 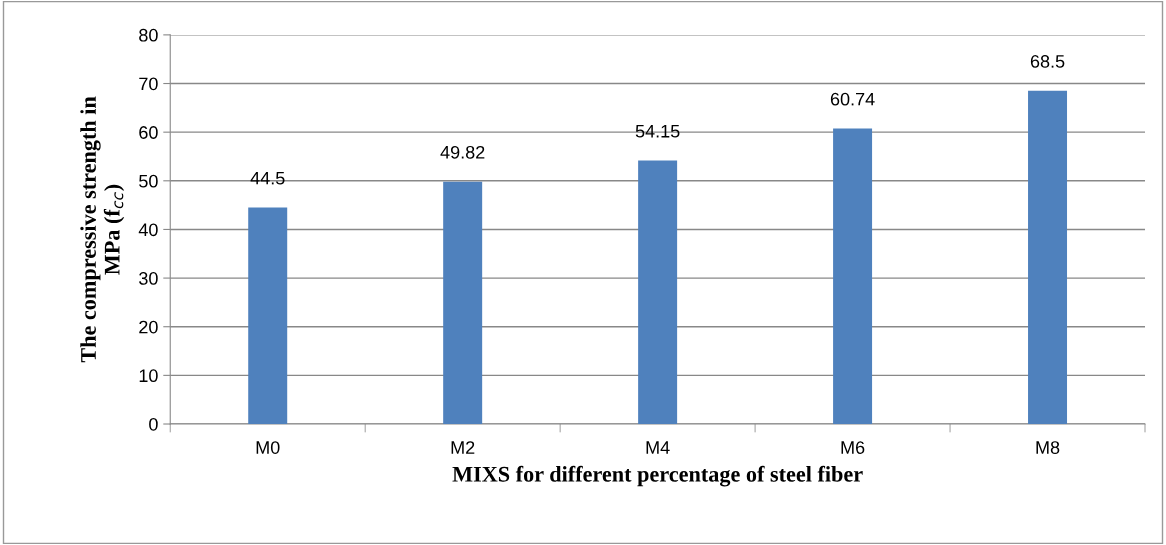 What do you see at coordinates (657, 131) in the screenshot?
I see `data-label: 54.15` at bounding box center [657, 131].